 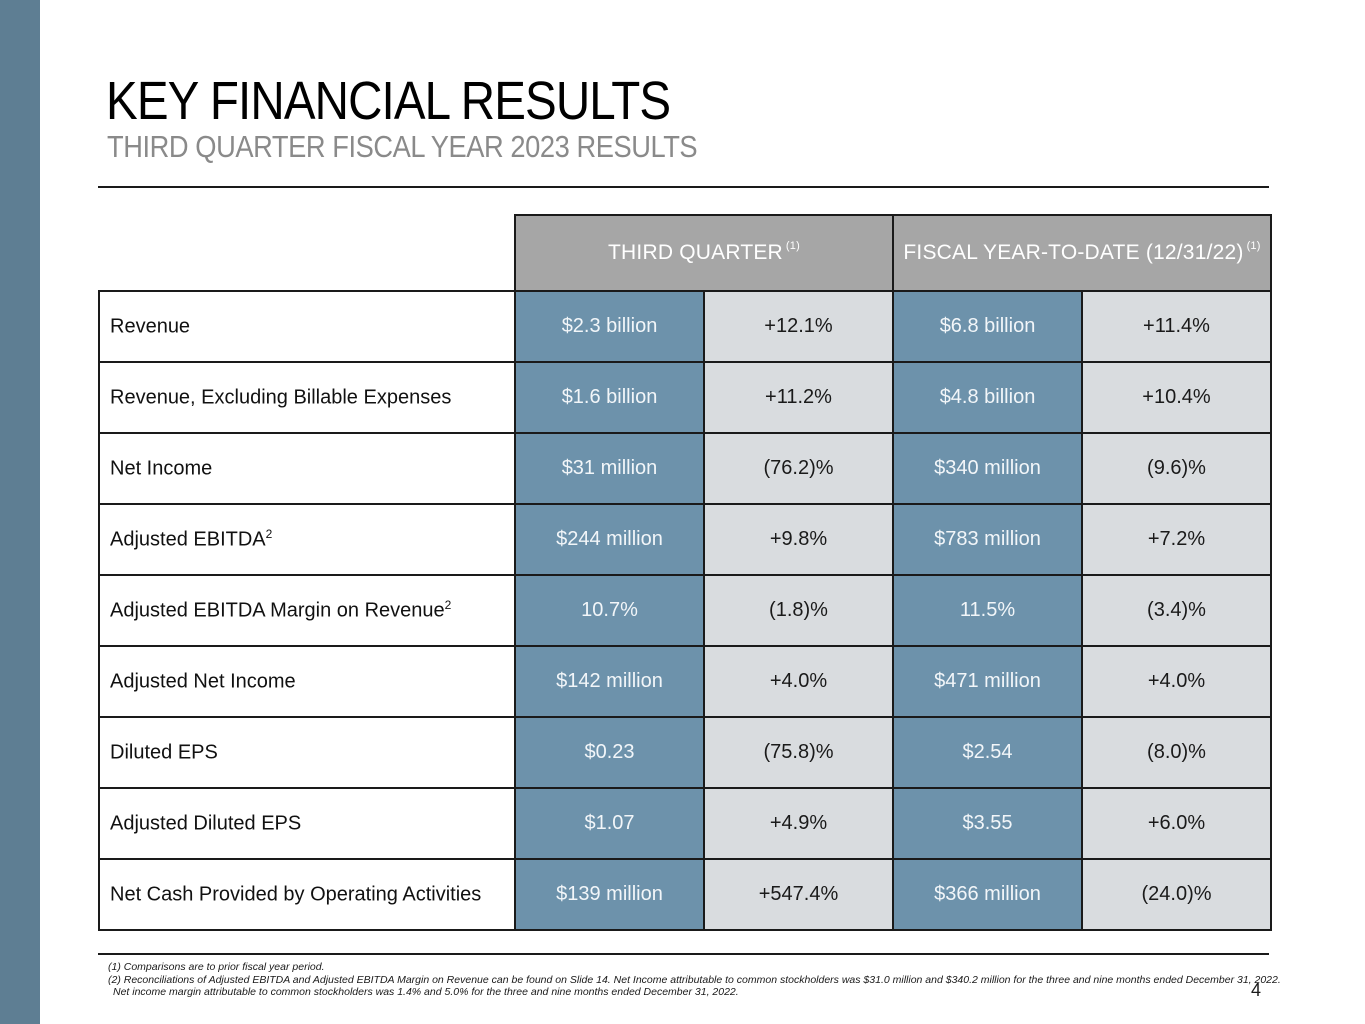 I want to click on fytd-value-cell: $2.54, so click(x=987, y=752).